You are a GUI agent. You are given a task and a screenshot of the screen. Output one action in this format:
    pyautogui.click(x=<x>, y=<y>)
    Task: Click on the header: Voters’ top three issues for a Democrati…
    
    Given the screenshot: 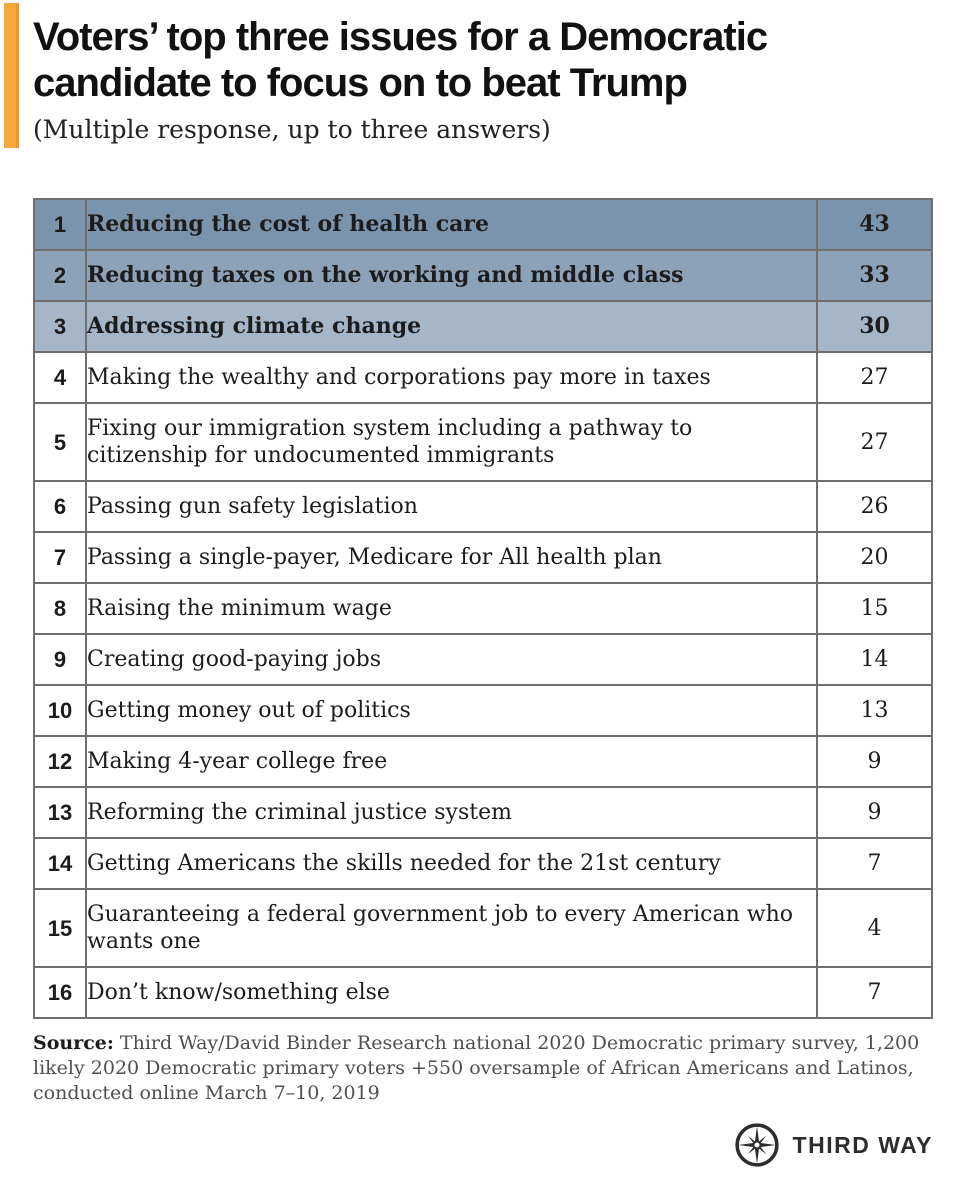 What is the action you would take?
    pyautogui.click(x=483, y=79)
    